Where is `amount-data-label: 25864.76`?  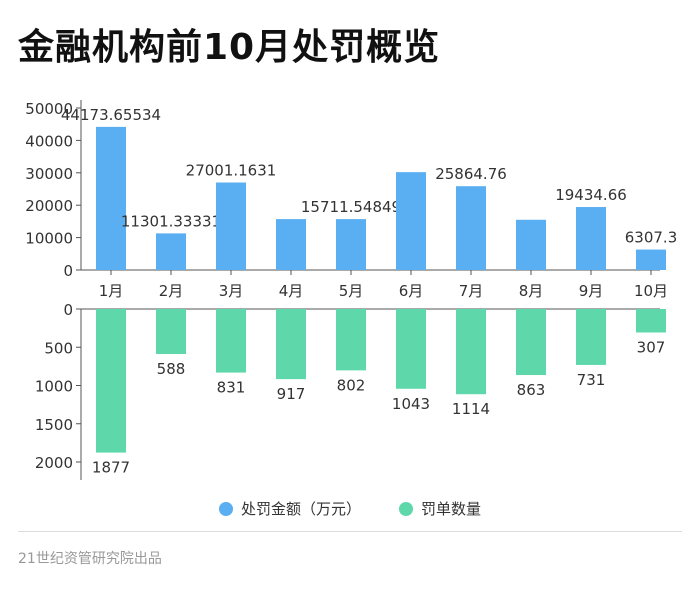
amount-data-label: 25864.76 is located at coordinates (471, 174).